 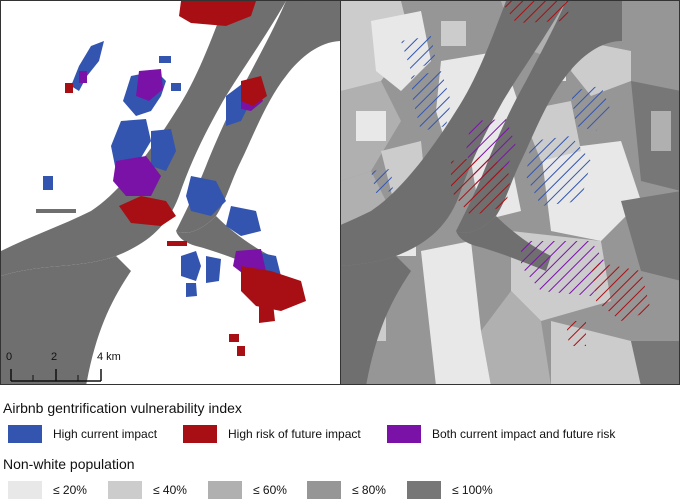 What do you see at coordinates (70, 490) in the screenshot?
I see `legend-label: ≤ 20%` at bounding box center [70, 490].